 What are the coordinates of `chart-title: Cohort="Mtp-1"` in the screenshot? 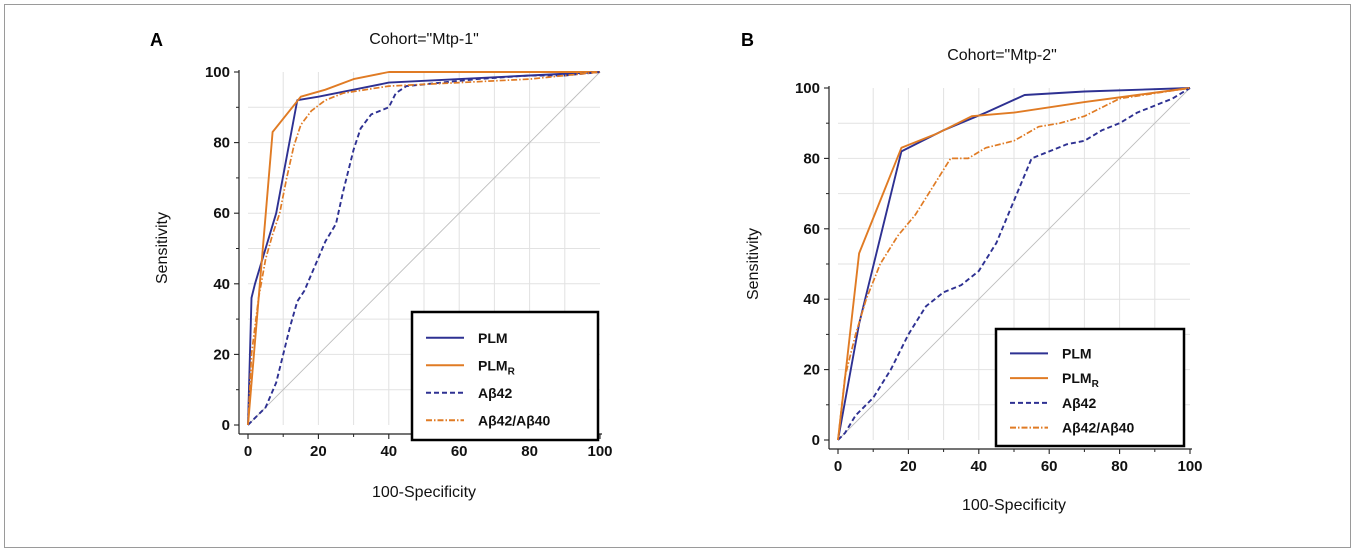 It's located at (424, 39).